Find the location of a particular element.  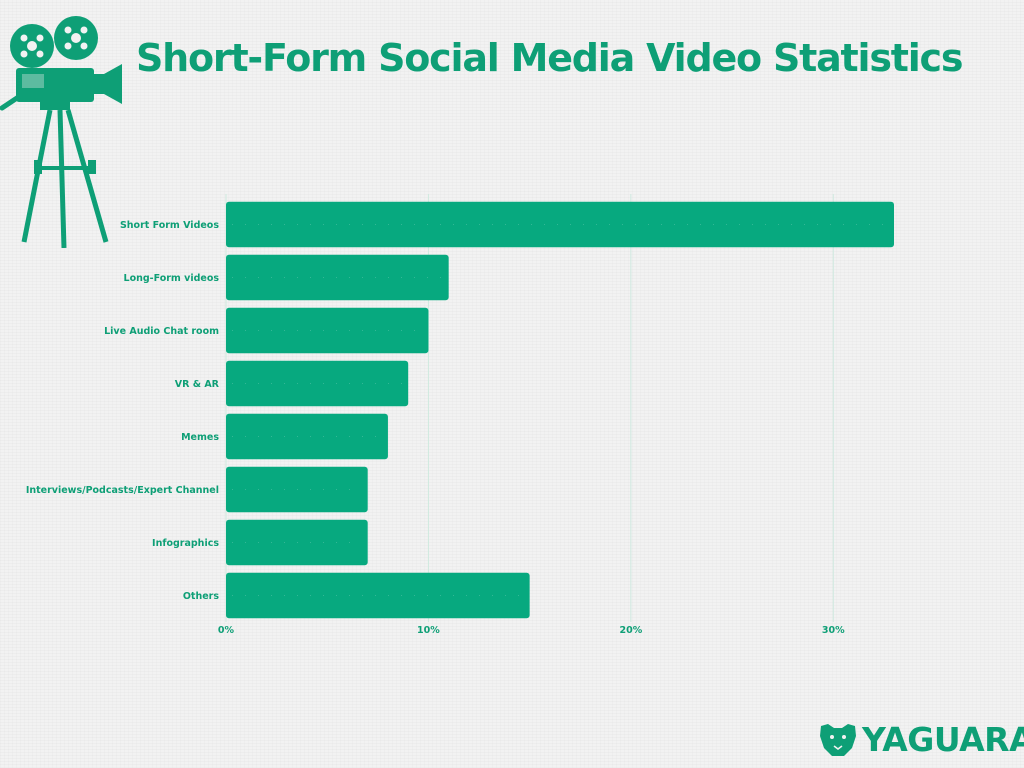

brand-logo: YAGUARA is located at coordinates (921, 740).